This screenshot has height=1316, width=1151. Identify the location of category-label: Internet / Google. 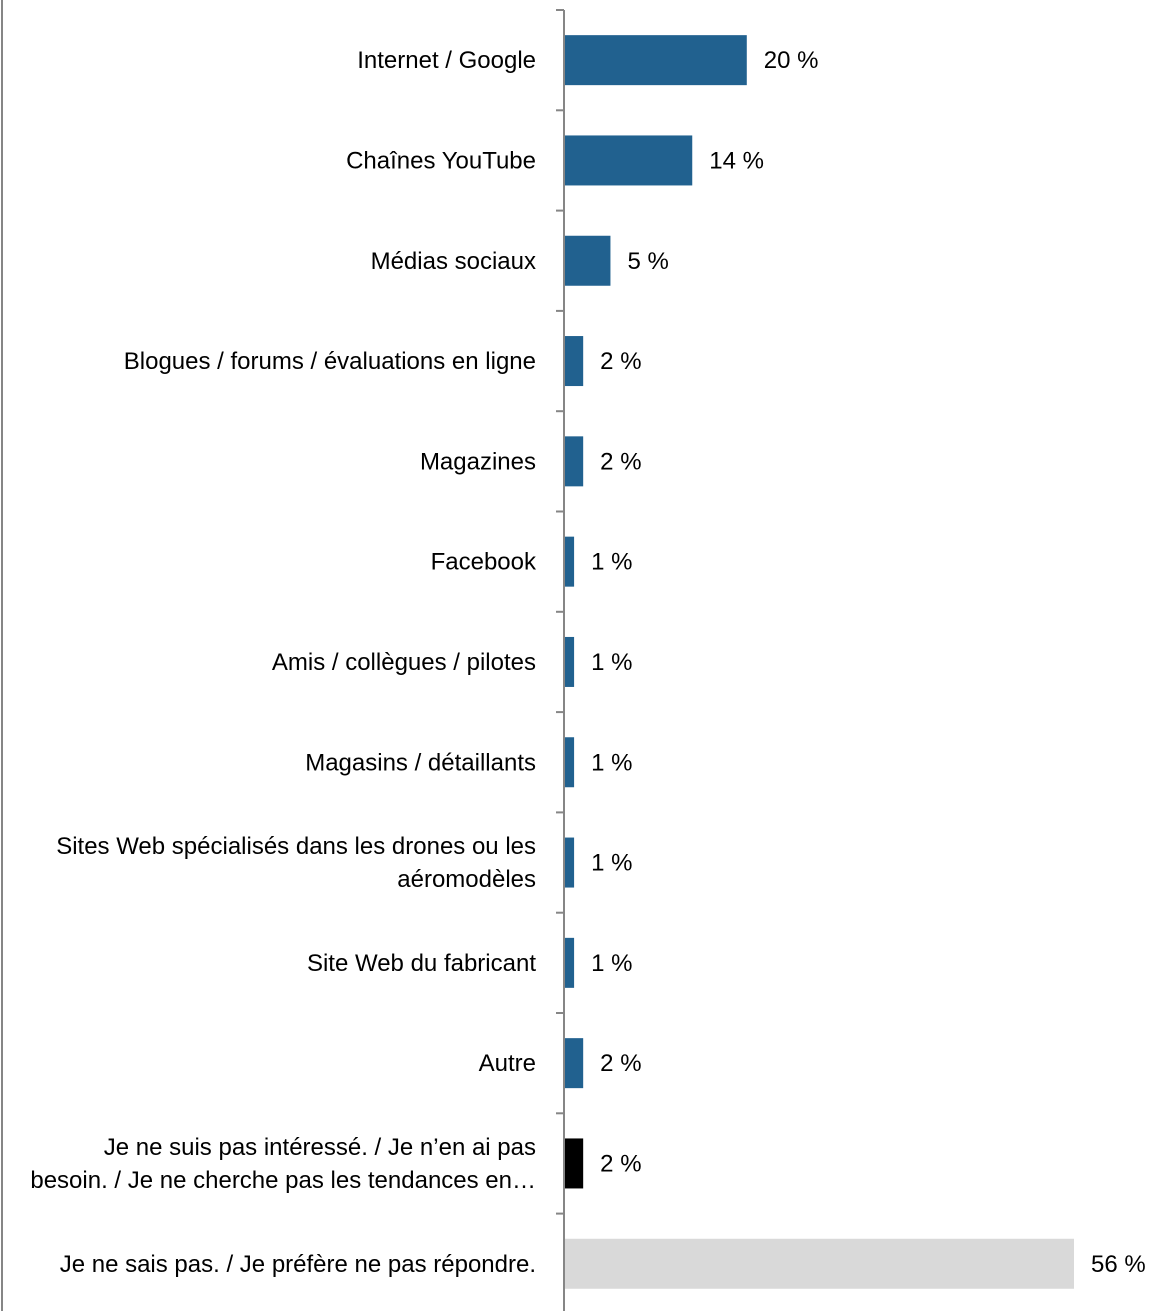
(446, 60).